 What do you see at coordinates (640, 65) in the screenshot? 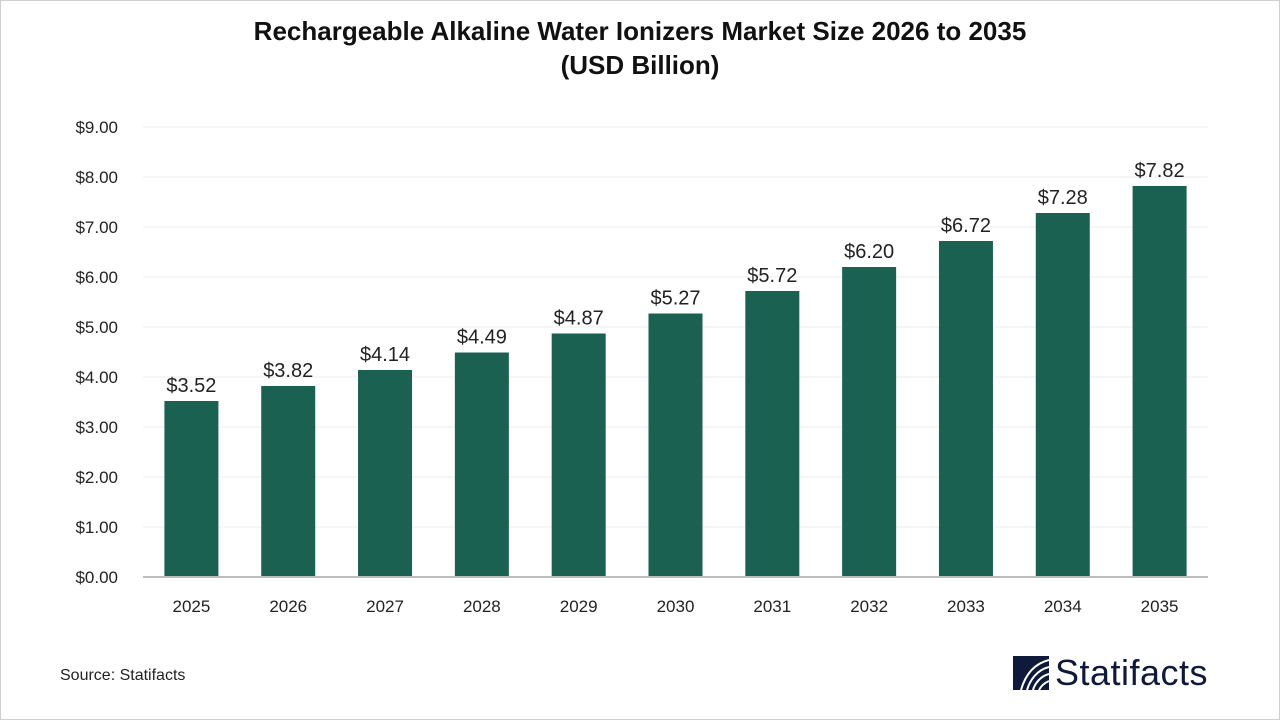
I see `subtitle-line: (USD Billion)` at bounding box center [640, 65].